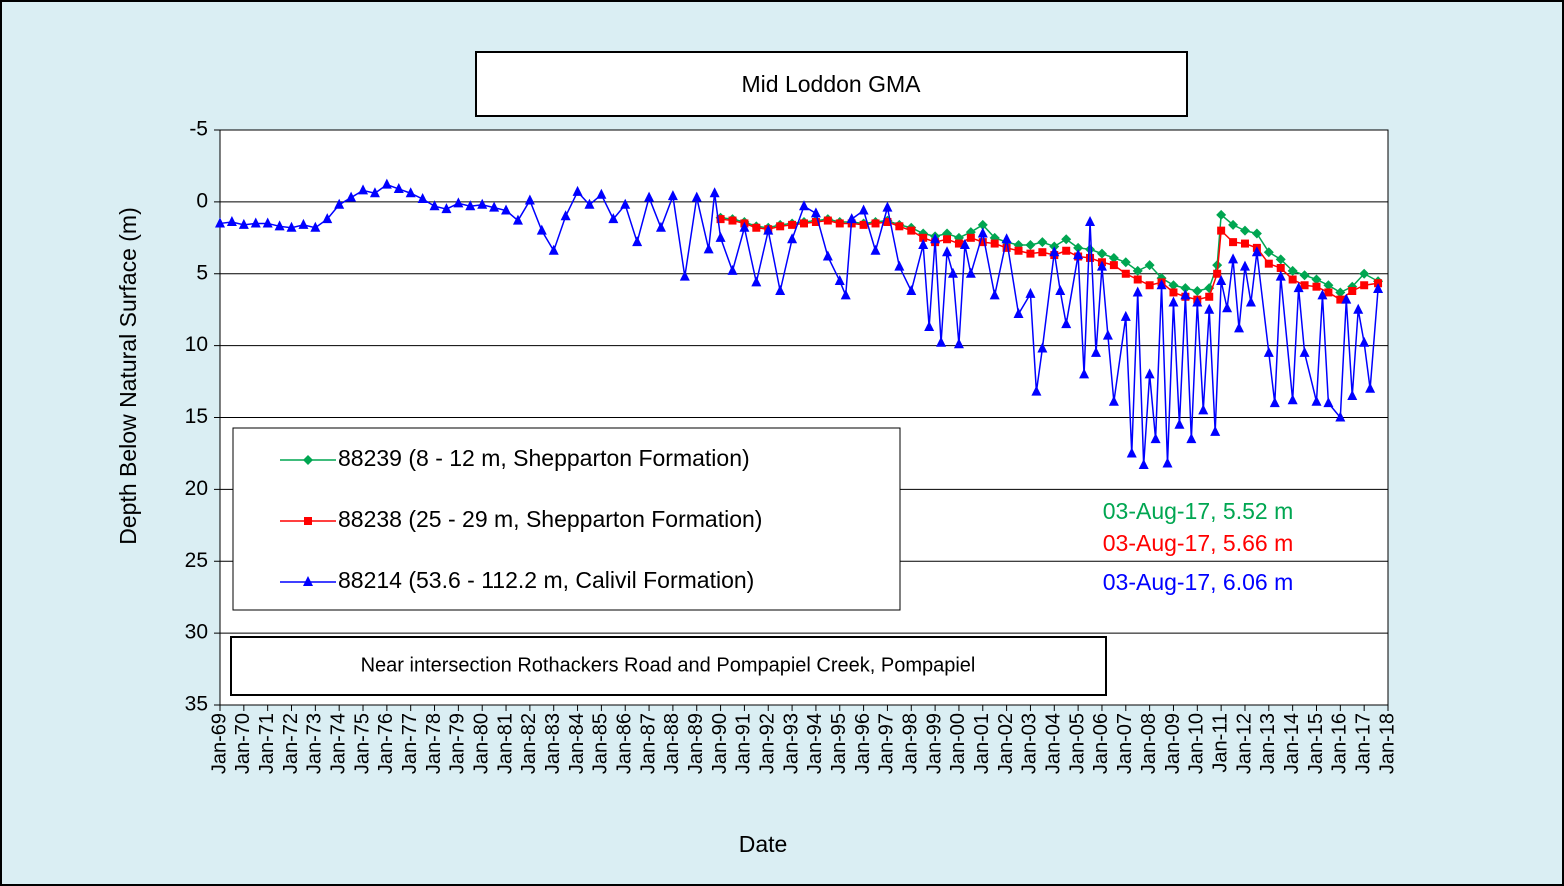  I want to click on x-tick-label: Jan-16, so click(1340, 743).